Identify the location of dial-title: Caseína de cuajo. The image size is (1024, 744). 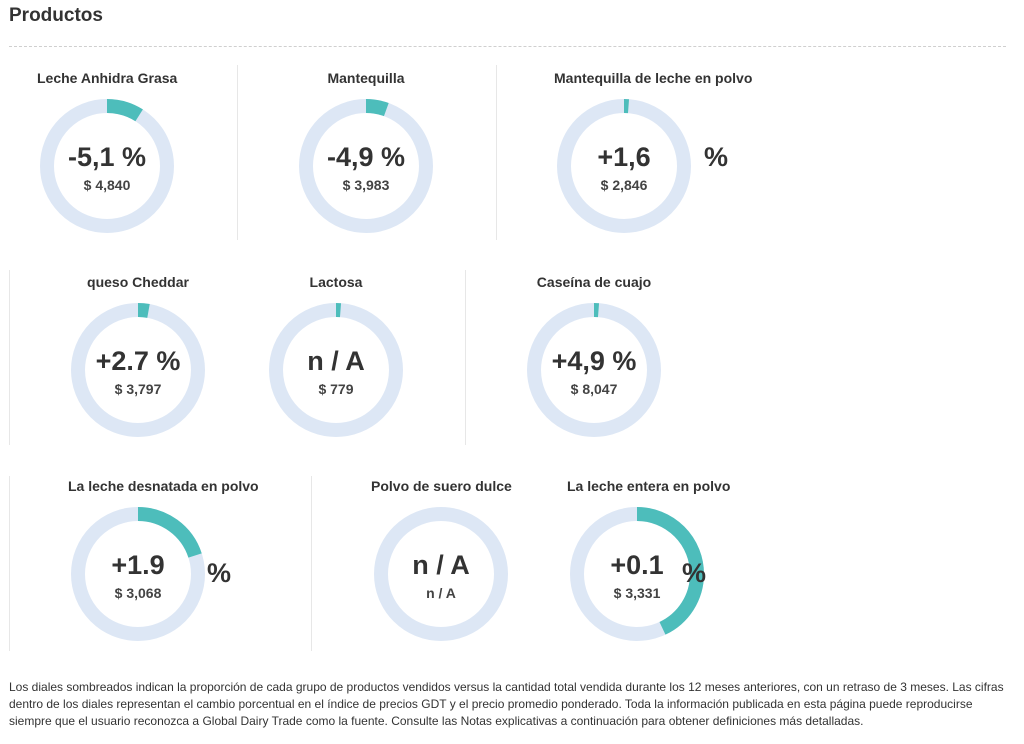
(594, 282).